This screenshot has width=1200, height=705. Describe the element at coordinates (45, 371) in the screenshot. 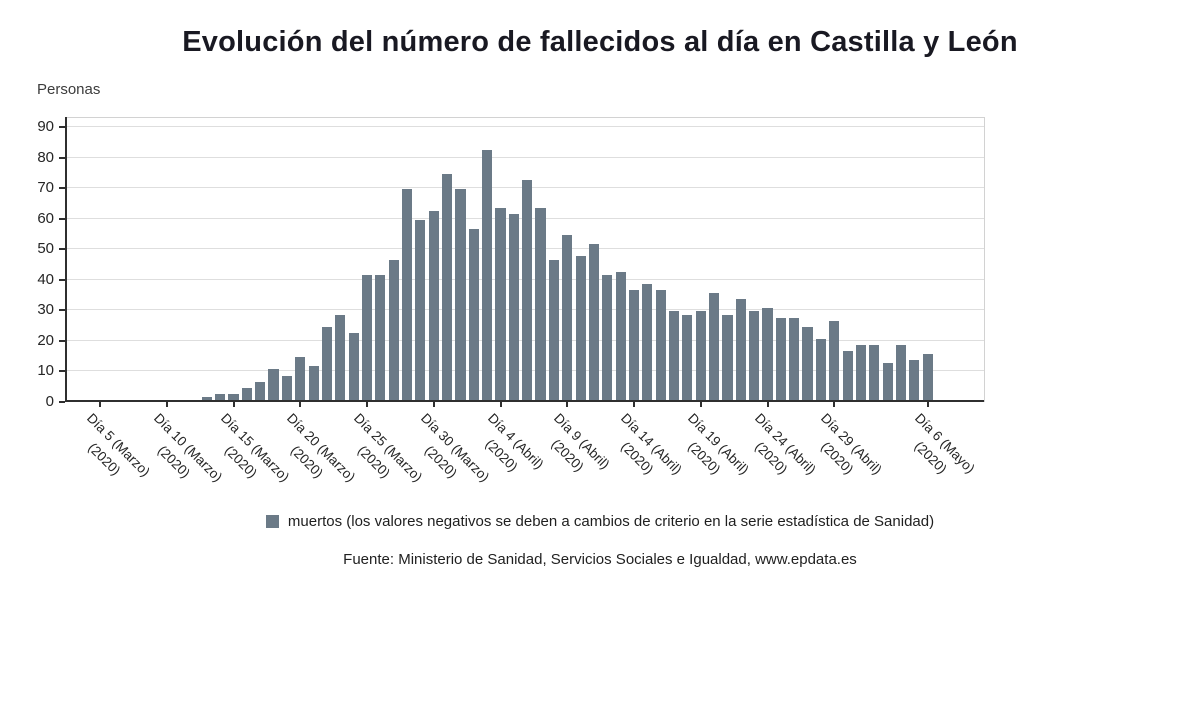

I see `y-tick-label: 10` at that location.